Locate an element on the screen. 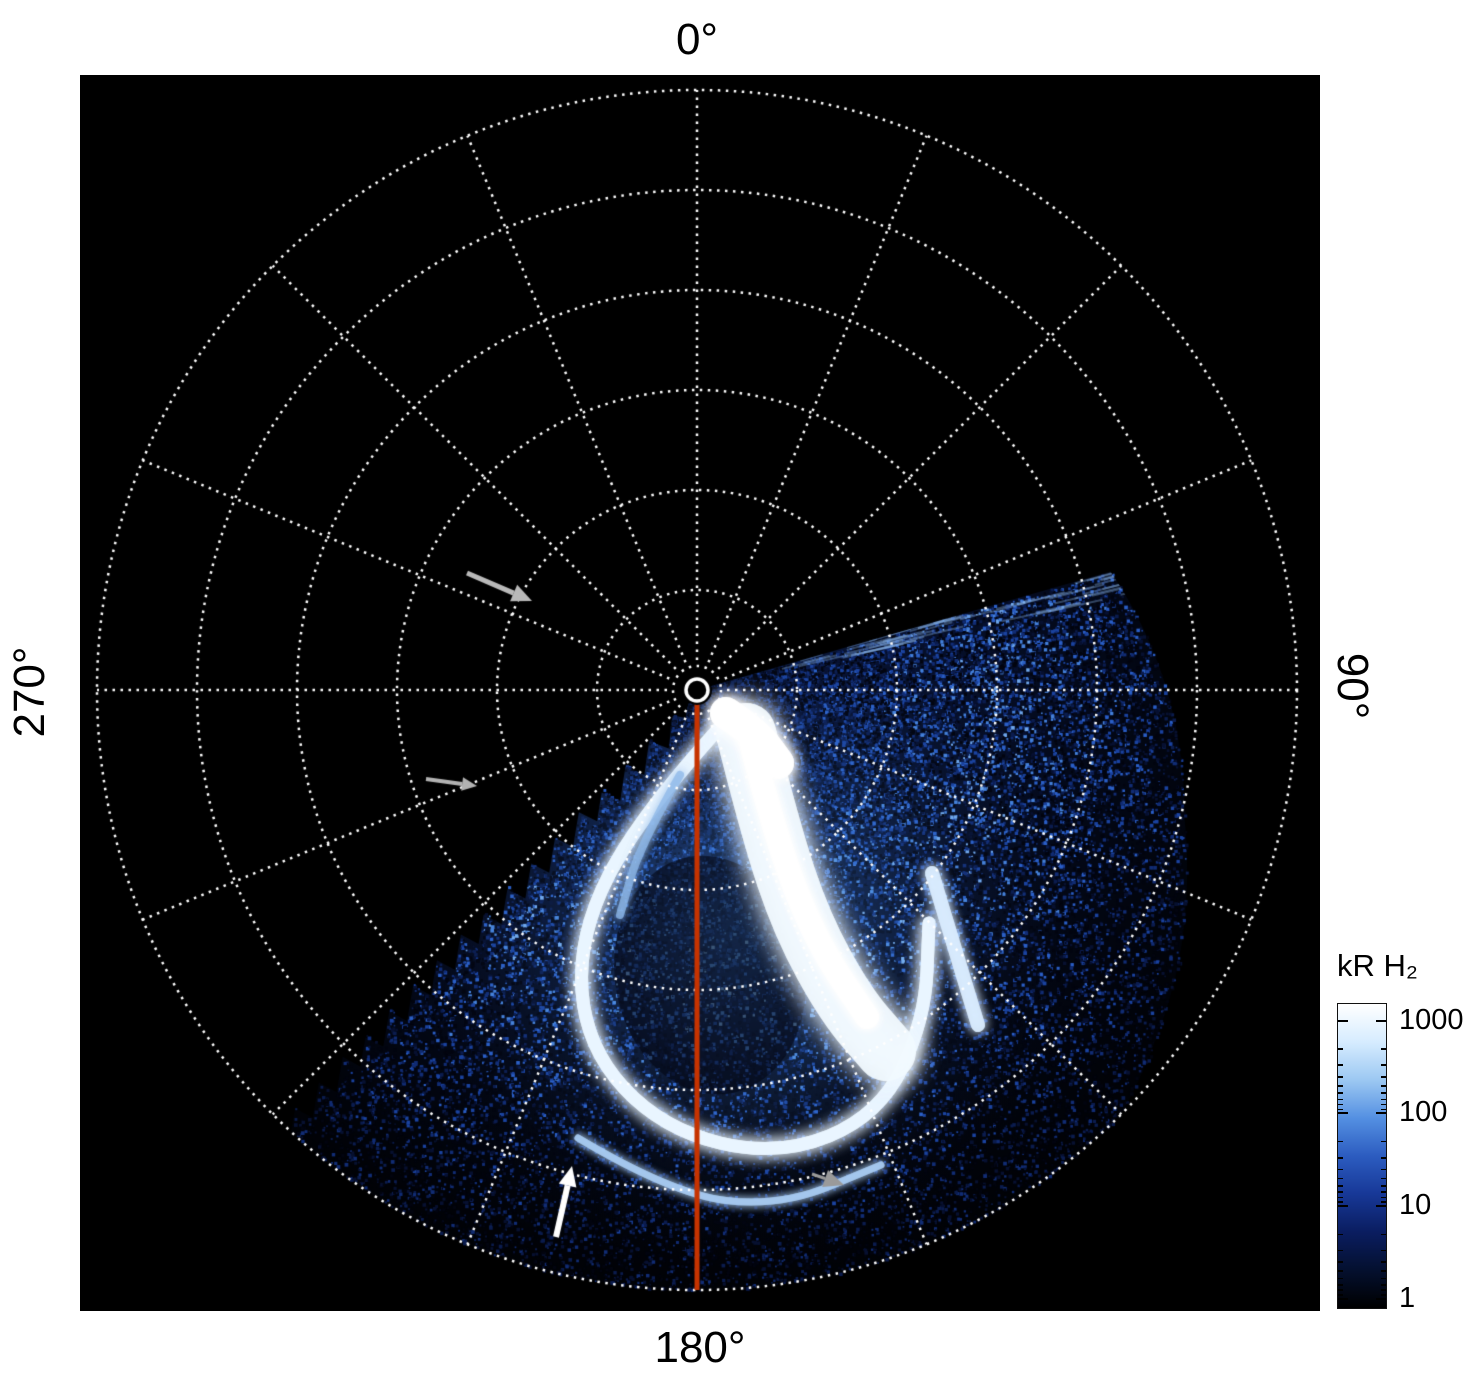  colorbar-tick-label: 100 is located at coordinates (1423, 1112).